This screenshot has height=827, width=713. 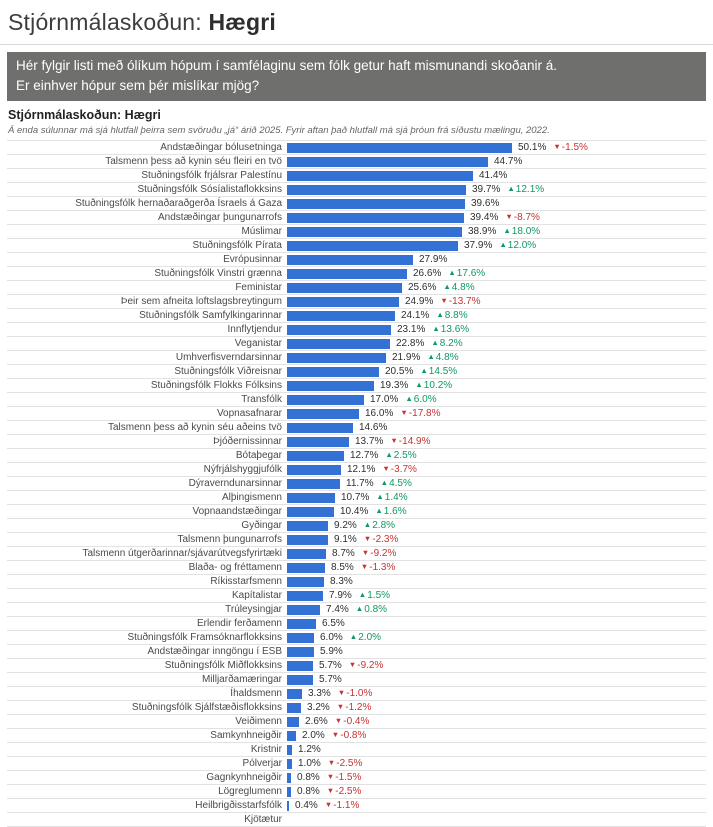 What do you see at coordinates (356, 44) in the screenshot?
I see `title-divider` at bounding box center [356, 44].